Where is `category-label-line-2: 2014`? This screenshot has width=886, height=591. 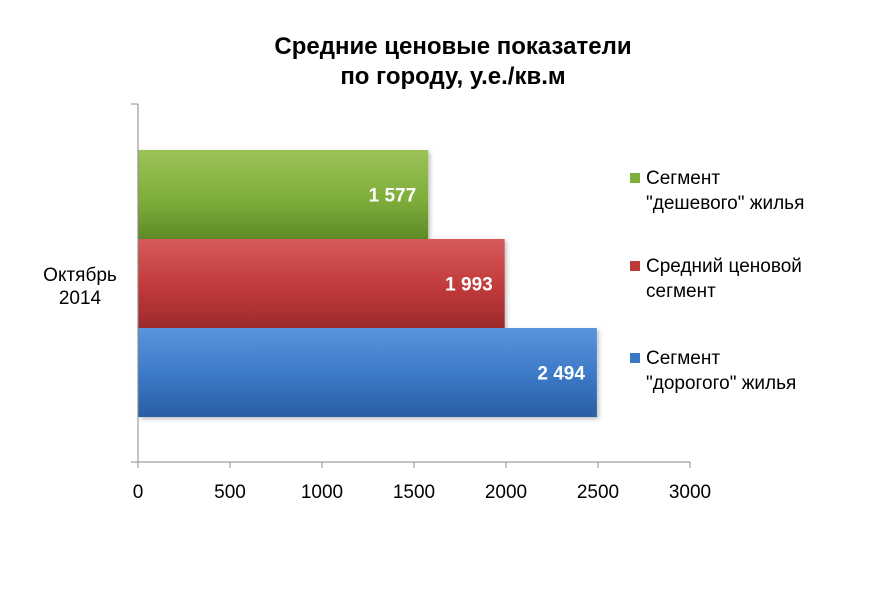 category-label-line-2: 2014 is located at coordinates (80, 298).